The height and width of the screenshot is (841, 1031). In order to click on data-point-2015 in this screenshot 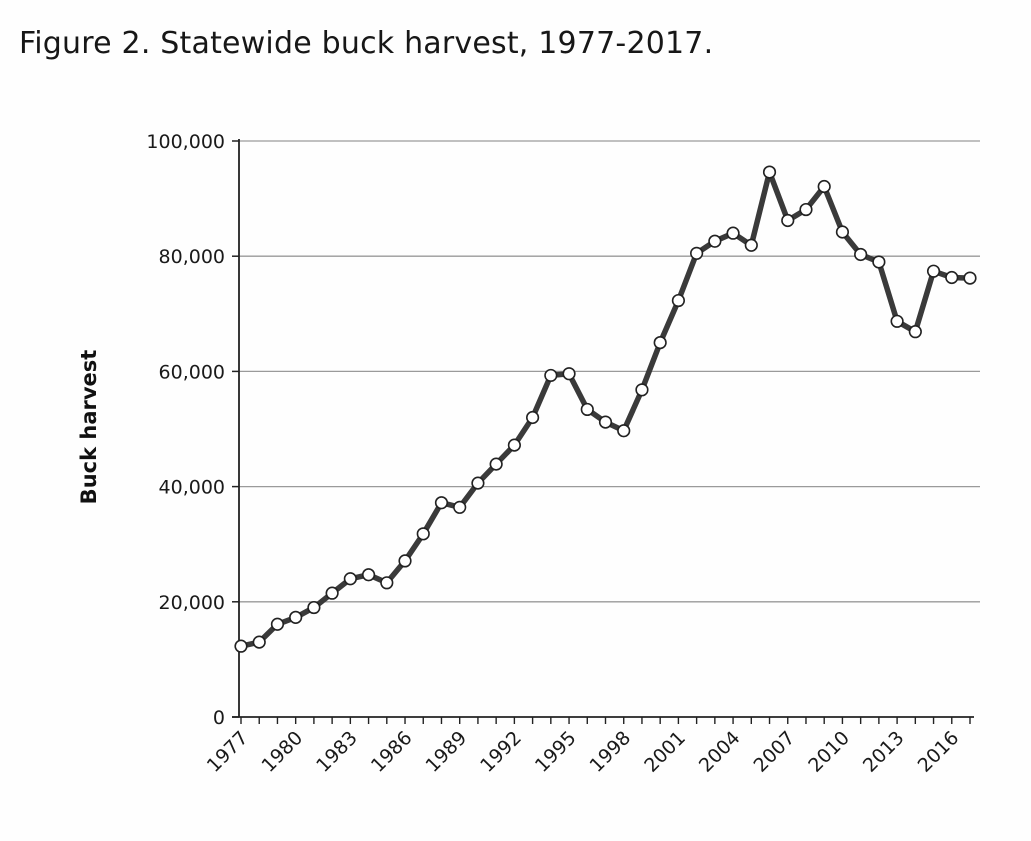, I will do `click(933, 271)`.